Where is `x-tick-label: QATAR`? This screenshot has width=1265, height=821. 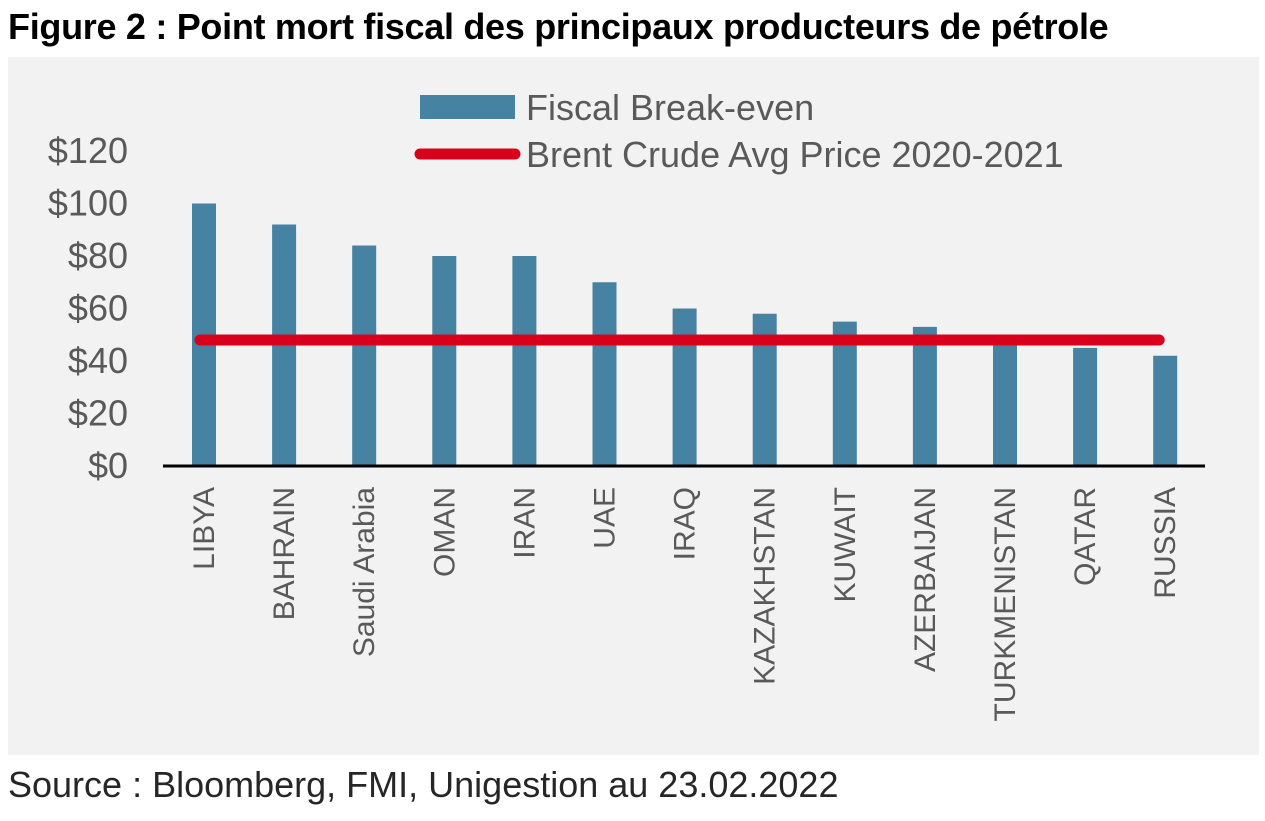
x-tick-label: QATAR is located at coordinates (1085, 536).